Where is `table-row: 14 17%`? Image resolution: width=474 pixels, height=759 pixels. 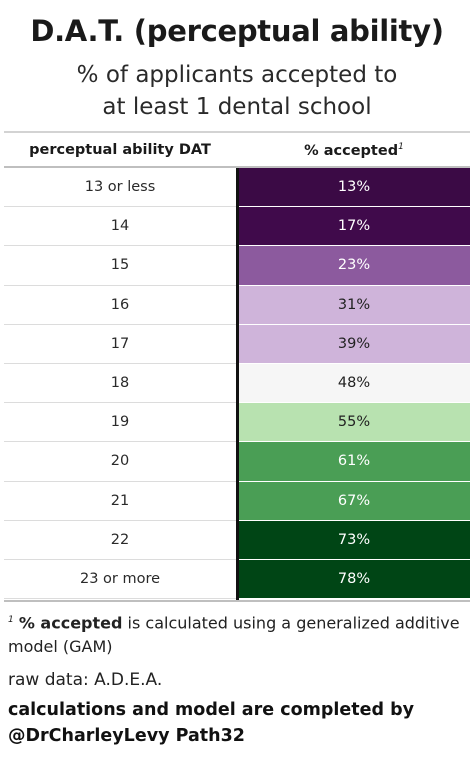
table-row: 14 17% is located at coordinates (237, 227).